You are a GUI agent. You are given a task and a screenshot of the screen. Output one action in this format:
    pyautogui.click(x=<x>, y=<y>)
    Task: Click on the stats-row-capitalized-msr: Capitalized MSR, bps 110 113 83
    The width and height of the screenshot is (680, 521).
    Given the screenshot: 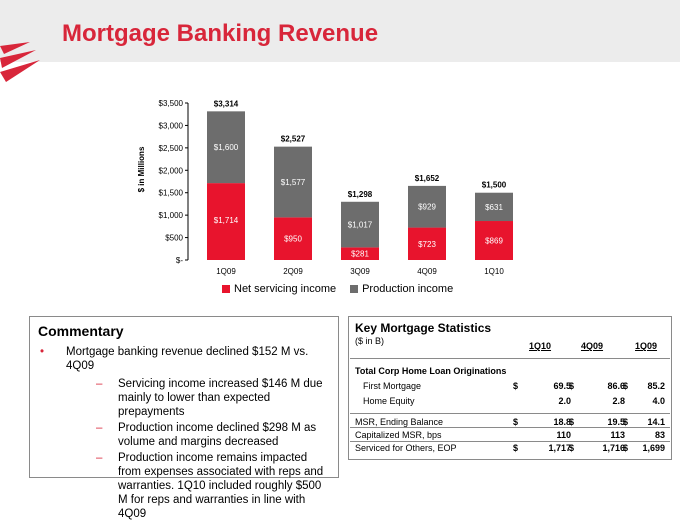 What is the action you would take?
    pyautogui.click(x=511, y=436)
    